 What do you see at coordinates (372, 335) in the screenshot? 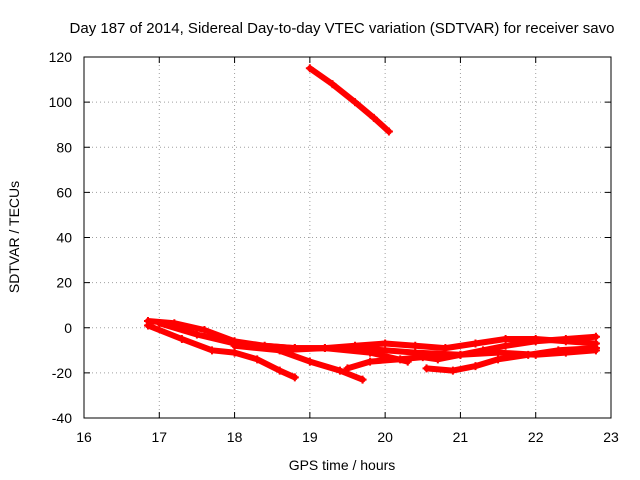
I see `series-line-s2` at bounding box center [372, 335].